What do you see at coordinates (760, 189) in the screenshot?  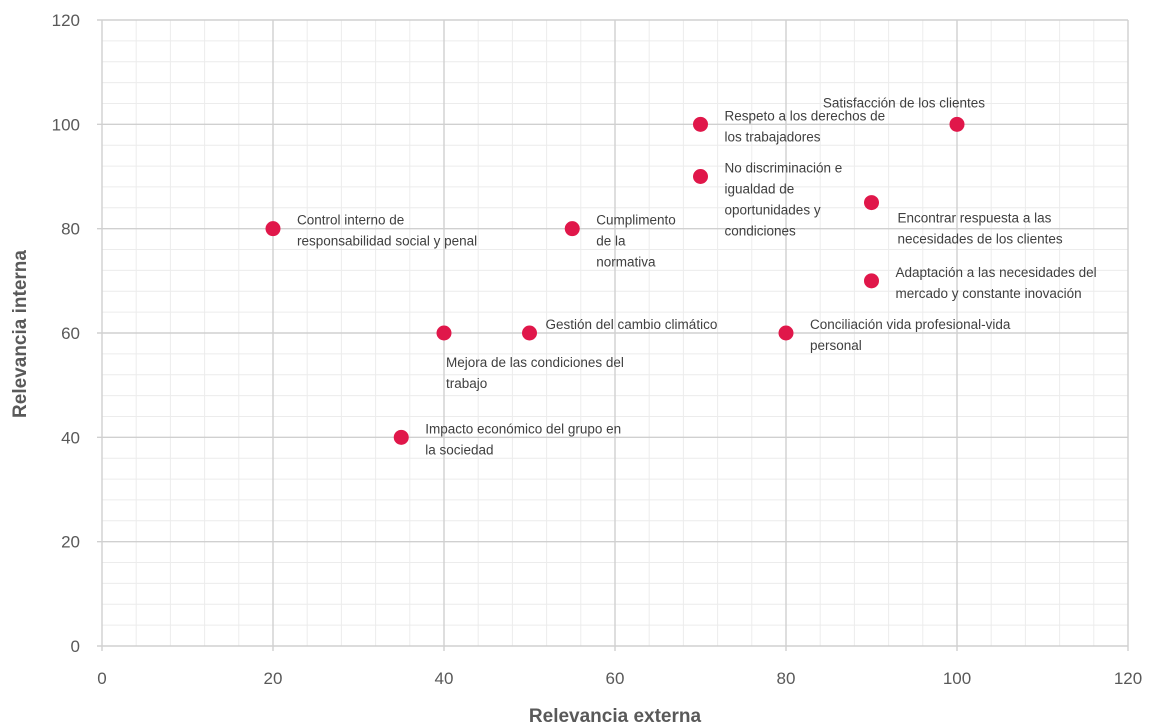 I see `data-label-line: igualdad de` at bounding box center [760, 189].